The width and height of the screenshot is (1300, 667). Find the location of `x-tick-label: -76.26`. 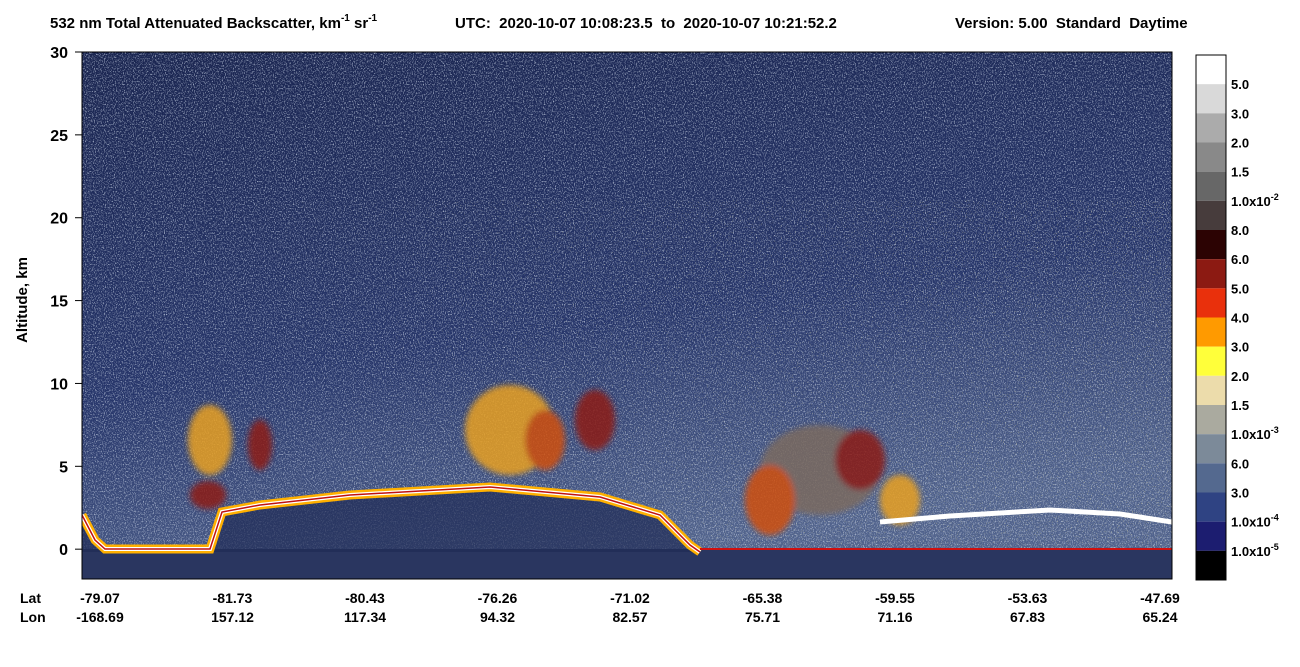

x-tick-label: -76.26 is located at coordinates (498, 598).